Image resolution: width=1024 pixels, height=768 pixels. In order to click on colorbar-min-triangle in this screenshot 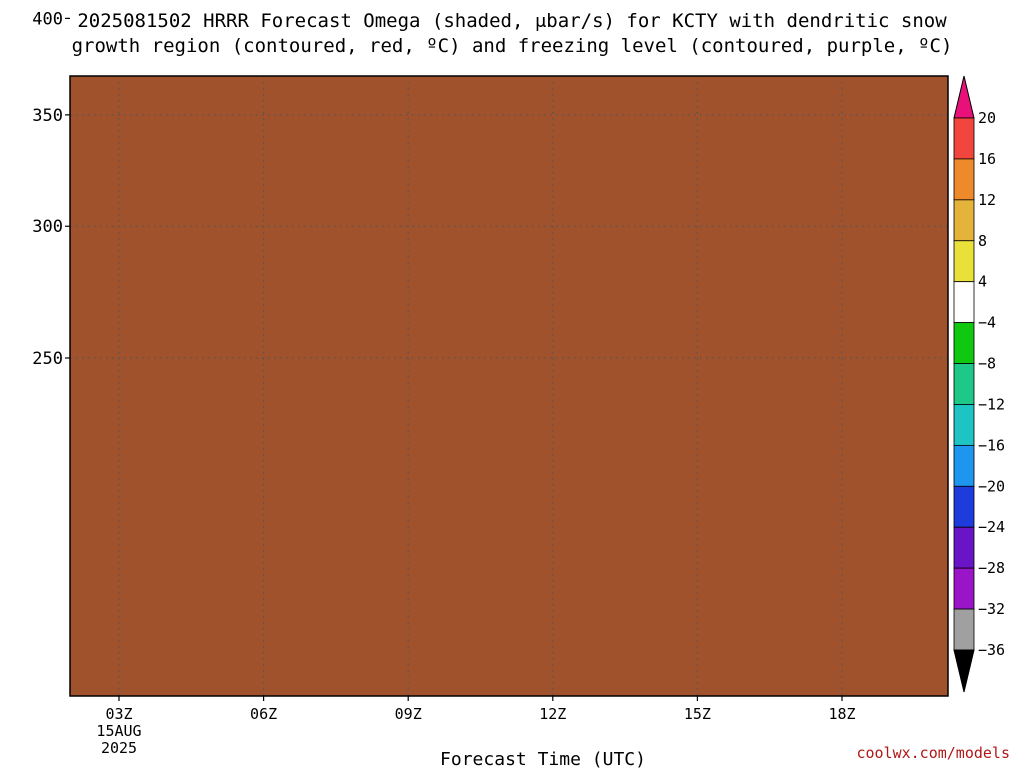, I will do `click(964, 671)`.